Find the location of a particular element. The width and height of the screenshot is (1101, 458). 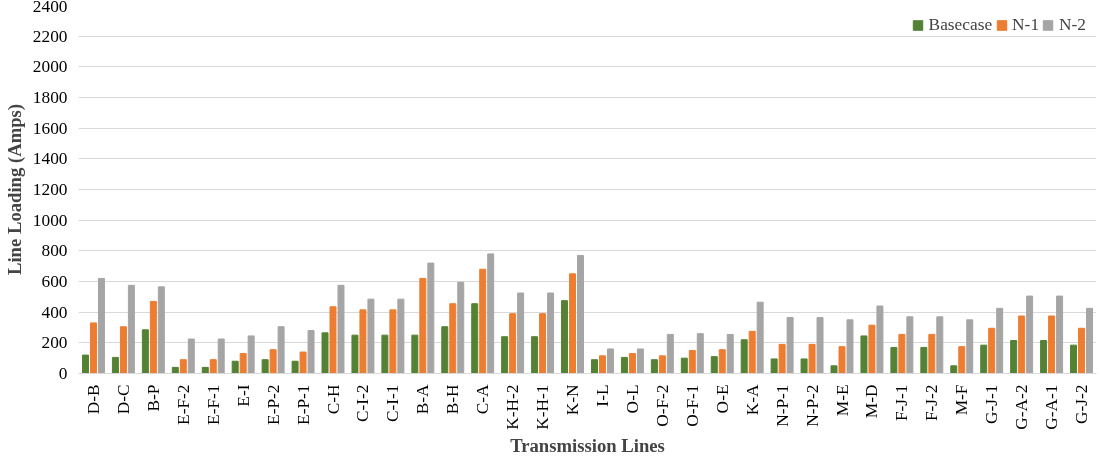

x-tick-label: M-D is located at coordinates (872, 401).